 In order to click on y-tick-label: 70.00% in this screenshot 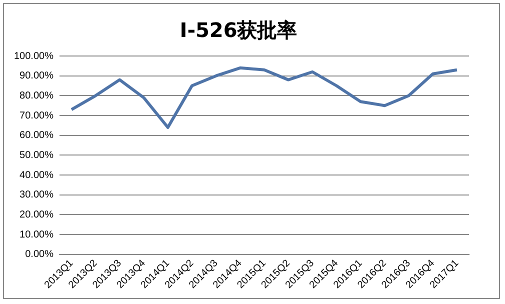, I will do `click(37, 116)`.